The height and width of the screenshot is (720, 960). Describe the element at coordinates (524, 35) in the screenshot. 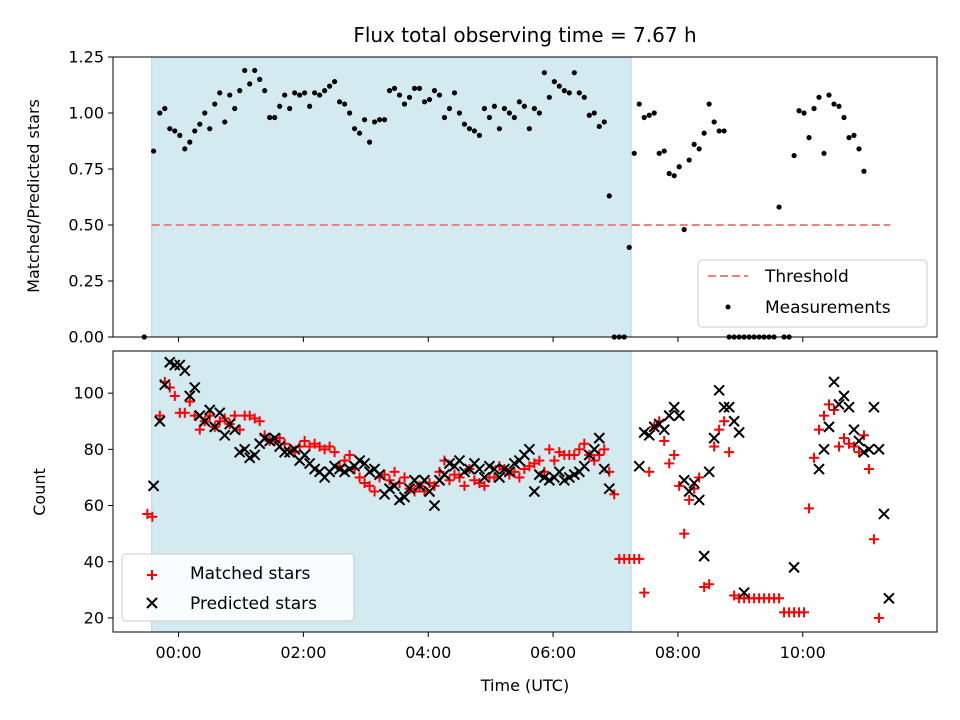

I see `chart-title: Flux total observing time = 7.67 h` at that location.